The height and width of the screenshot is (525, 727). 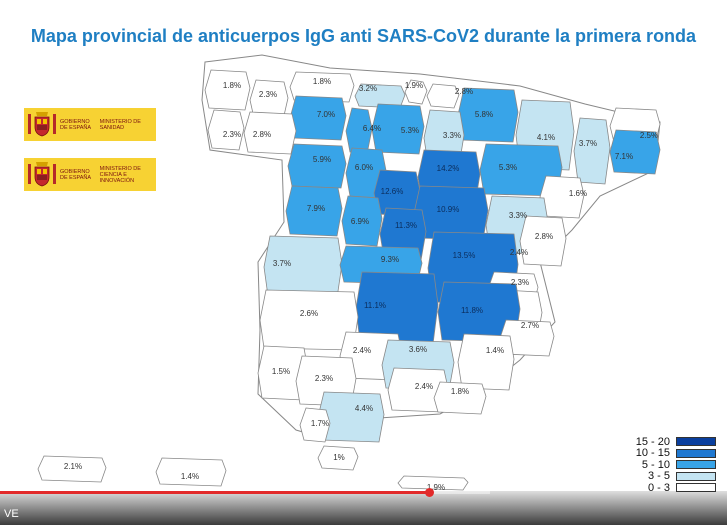 What do you see at coordinates (322, 159) in the screenshot?
I see `province-percentage-label: 5.9%` at bounding box center [322, 159].